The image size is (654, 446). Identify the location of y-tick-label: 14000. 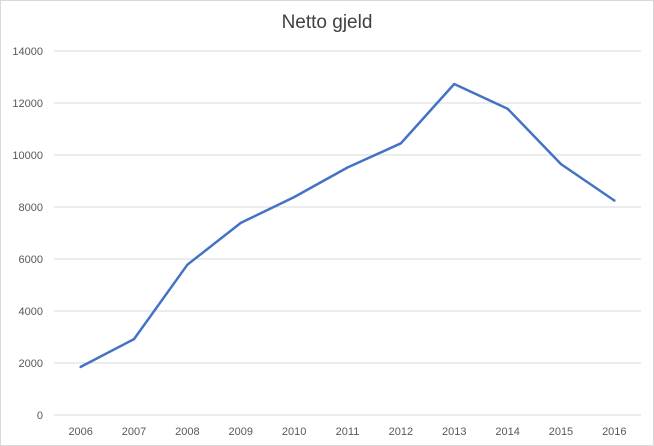
(27, 52).